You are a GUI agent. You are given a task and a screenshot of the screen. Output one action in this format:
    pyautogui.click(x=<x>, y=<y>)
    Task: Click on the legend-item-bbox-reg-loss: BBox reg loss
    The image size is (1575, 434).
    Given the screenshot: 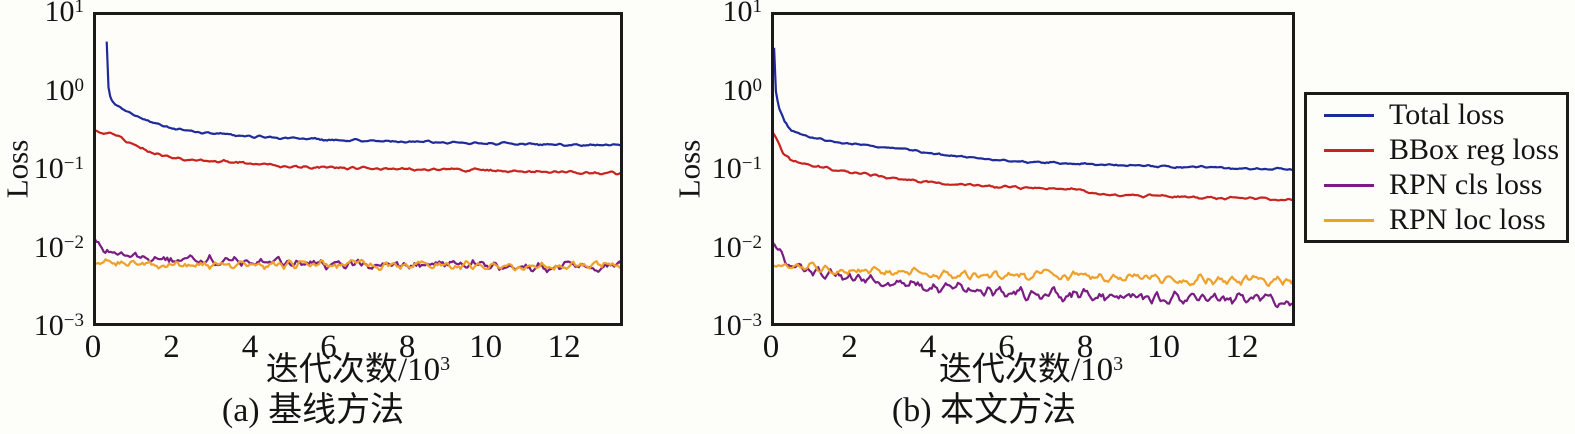 What is the action you would take?
    pyautogui.click(x=1445, y=150)
    